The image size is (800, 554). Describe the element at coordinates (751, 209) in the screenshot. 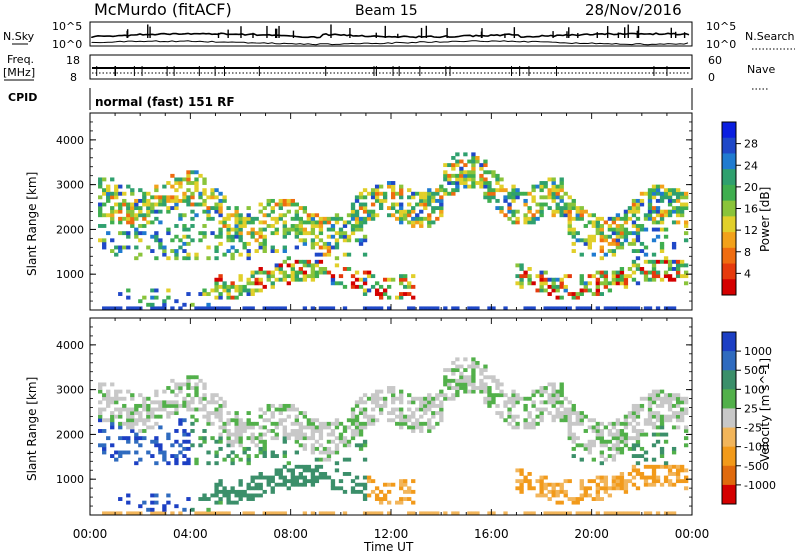

I see `colorbar-tick-label: 16` at that location.